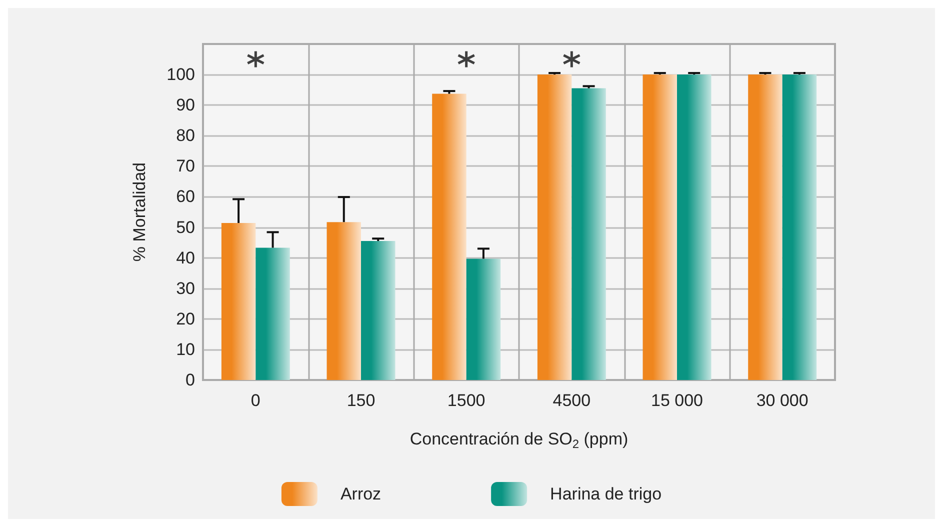  I want to click on y-tick-label: 60, so click(185, 196).